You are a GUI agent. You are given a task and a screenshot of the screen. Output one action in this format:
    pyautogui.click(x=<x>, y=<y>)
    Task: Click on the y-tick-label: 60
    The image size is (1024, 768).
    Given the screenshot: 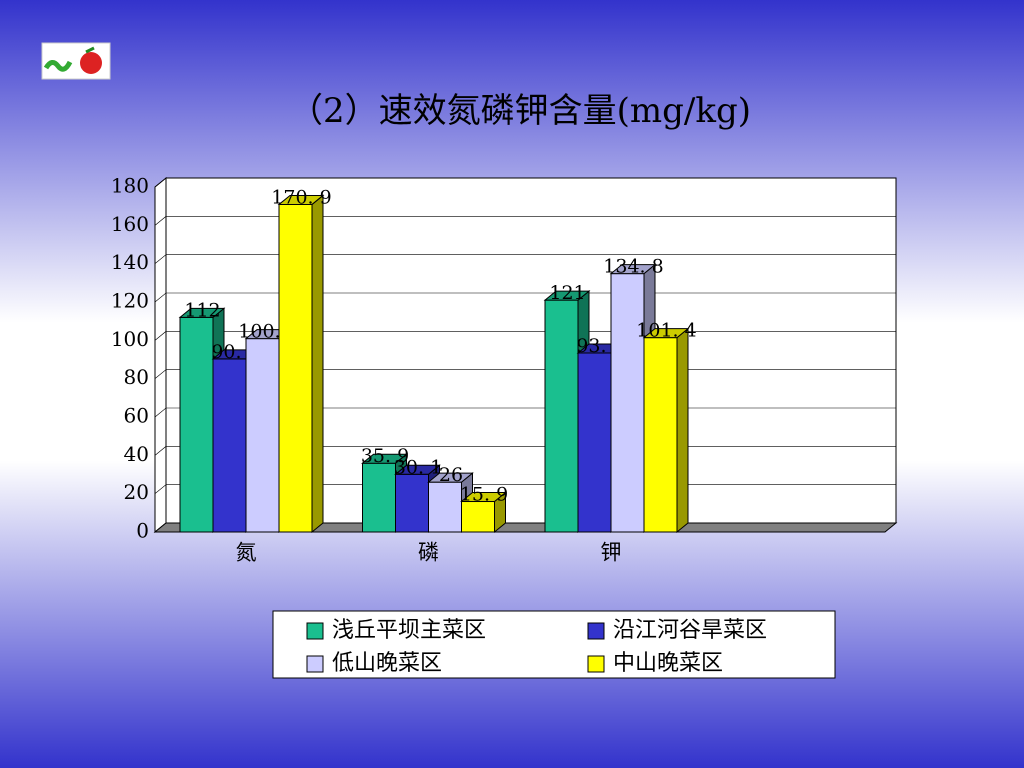 What is the action you would take?
    pyautogui.click(x=136, y=416)
    